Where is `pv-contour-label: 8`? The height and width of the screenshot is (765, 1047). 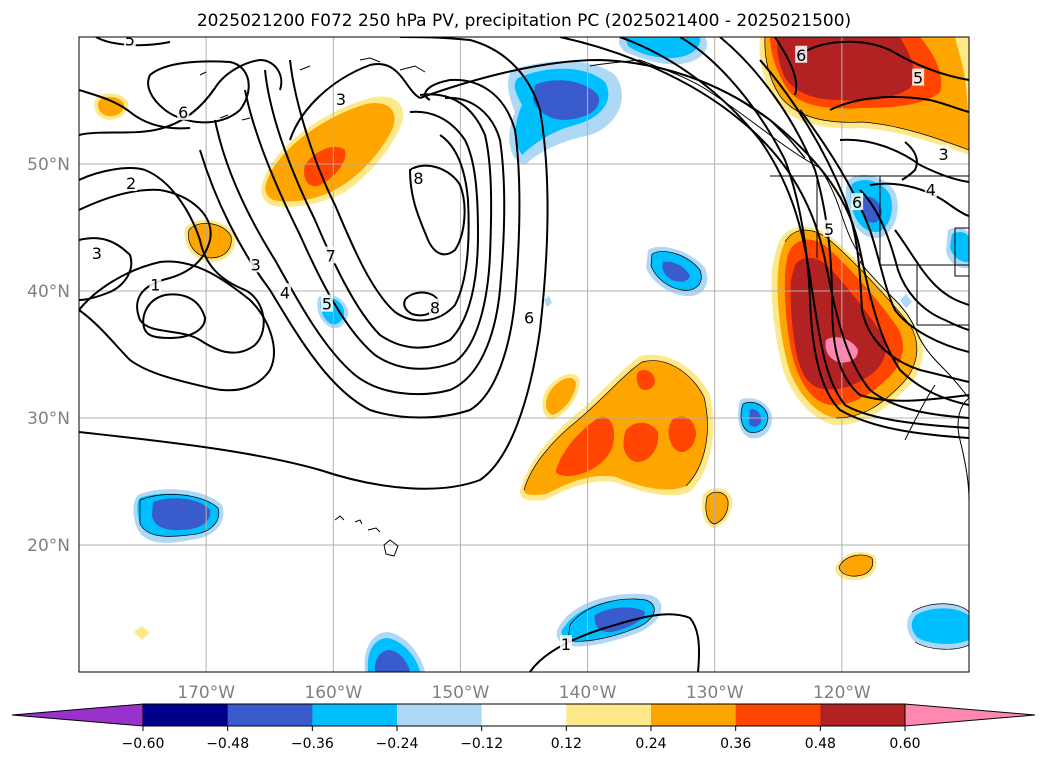 pv-contour-label: 8 is located at coordinates (435, 308).